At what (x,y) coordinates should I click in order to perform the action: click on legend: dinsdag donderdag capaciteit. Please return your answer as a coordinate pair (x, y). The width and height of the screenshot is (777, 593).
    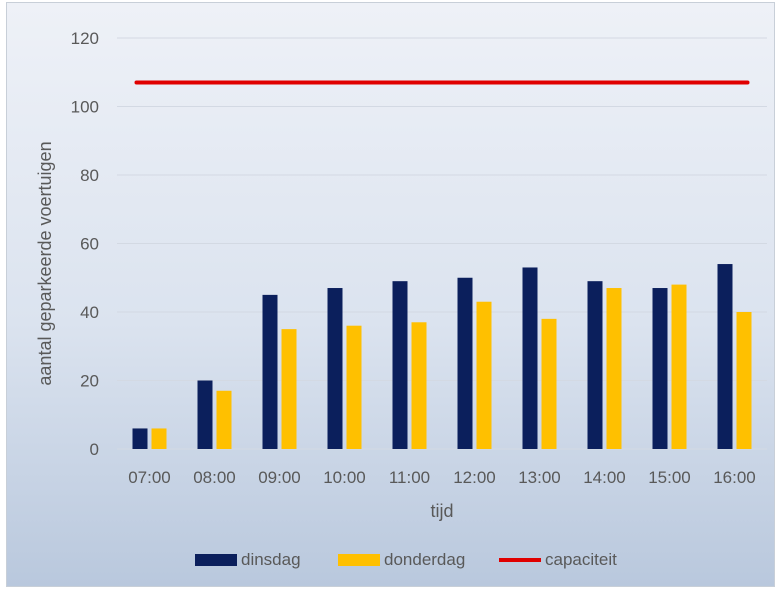
    Looking at the image, I should click on (406, 559).